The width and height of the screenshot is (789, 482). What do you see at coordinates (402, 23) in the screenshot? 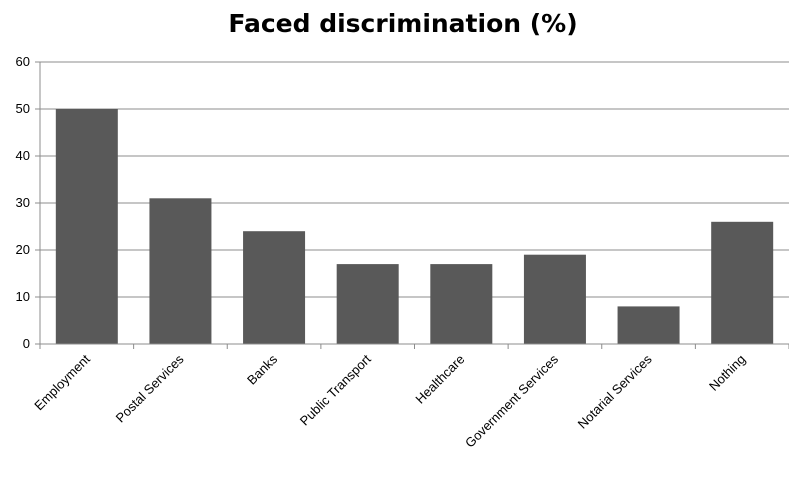
I see `chart-title: Faced discrimination (%)` at bounding box center [402, 23].